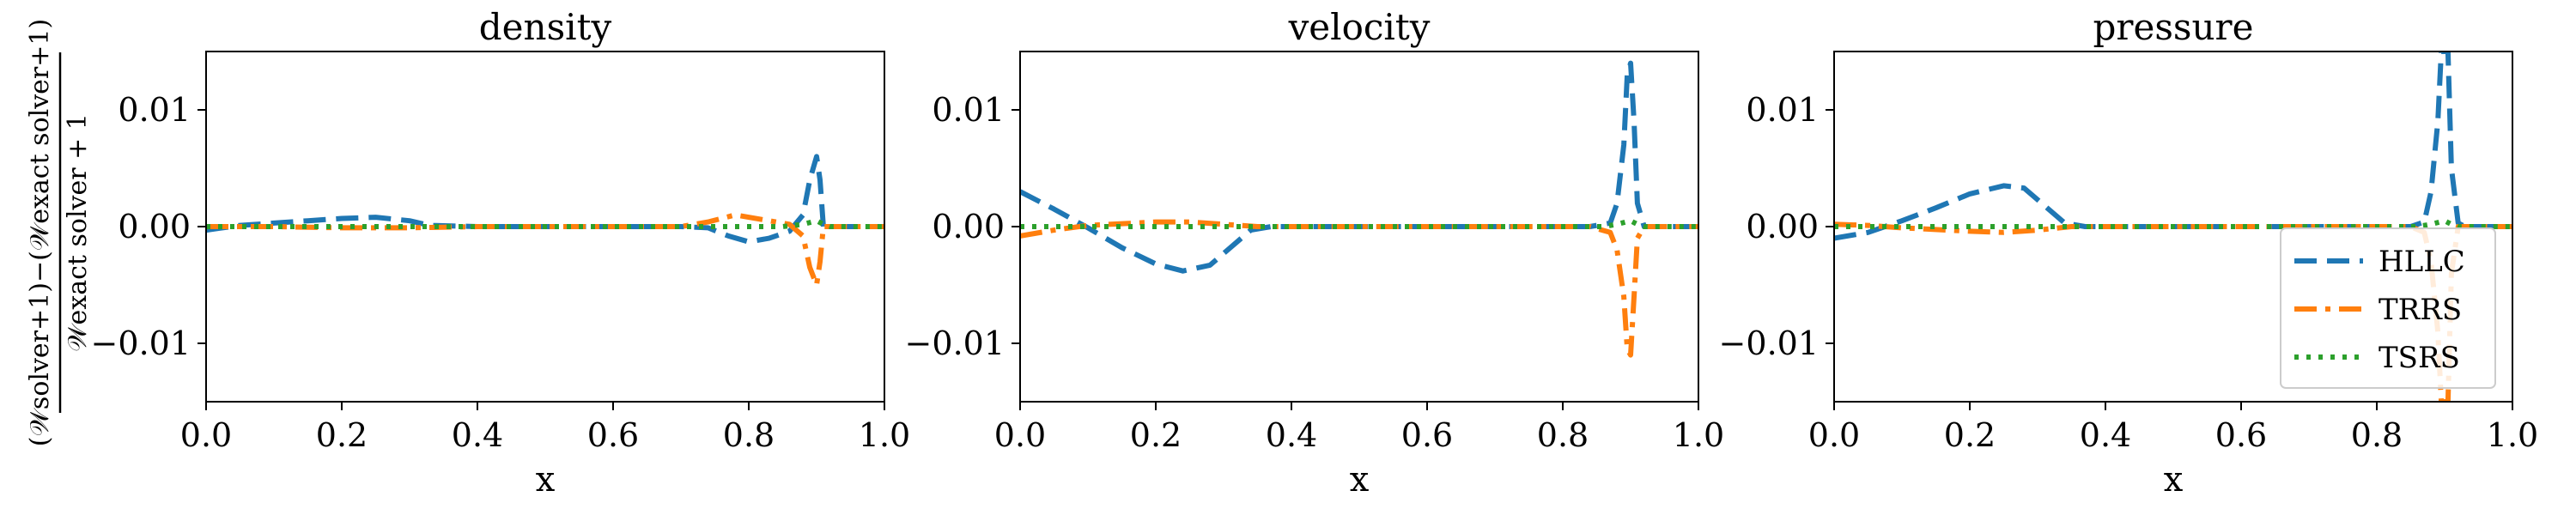  Describe the element at coordinates (40, 232) in the screenshot. I see `y-axis-label-numerator: (𝒲solver+1)−(𝒲exact solver+1)` at that location.